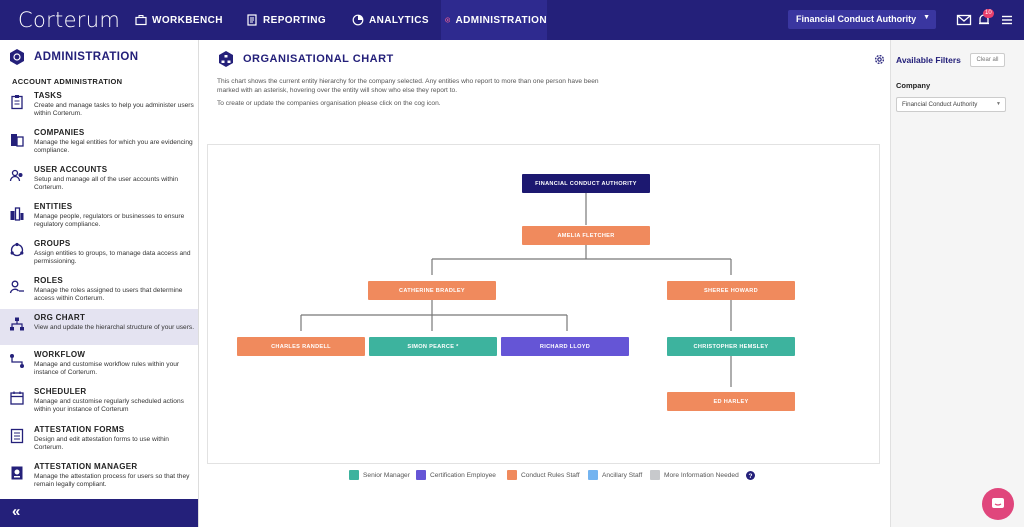 Image resolution: width=1024 pixels, height=527 pixels. I want to click on double-chevron-left-icon: «, so click(16, 511).